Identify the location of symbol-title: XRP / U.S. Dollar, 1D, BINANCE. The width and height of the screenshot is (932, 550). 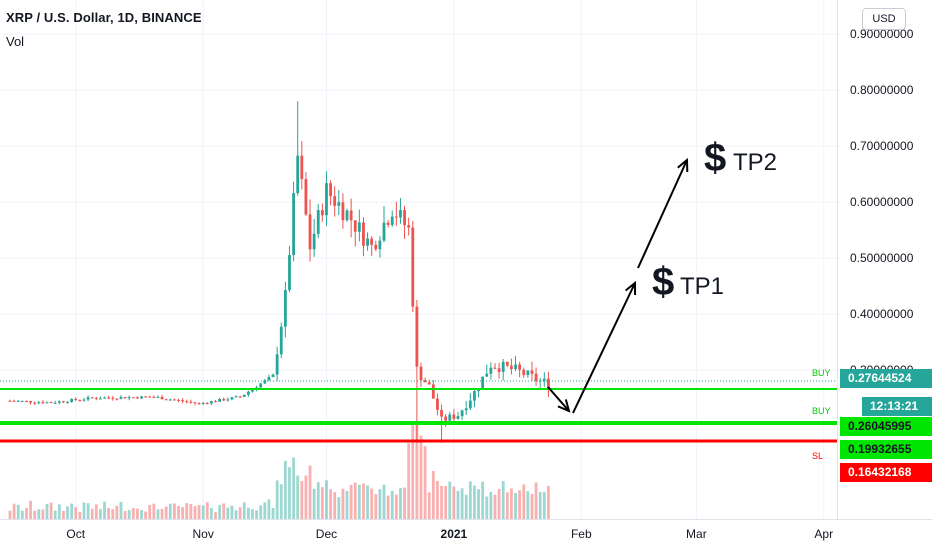
(104, 17).